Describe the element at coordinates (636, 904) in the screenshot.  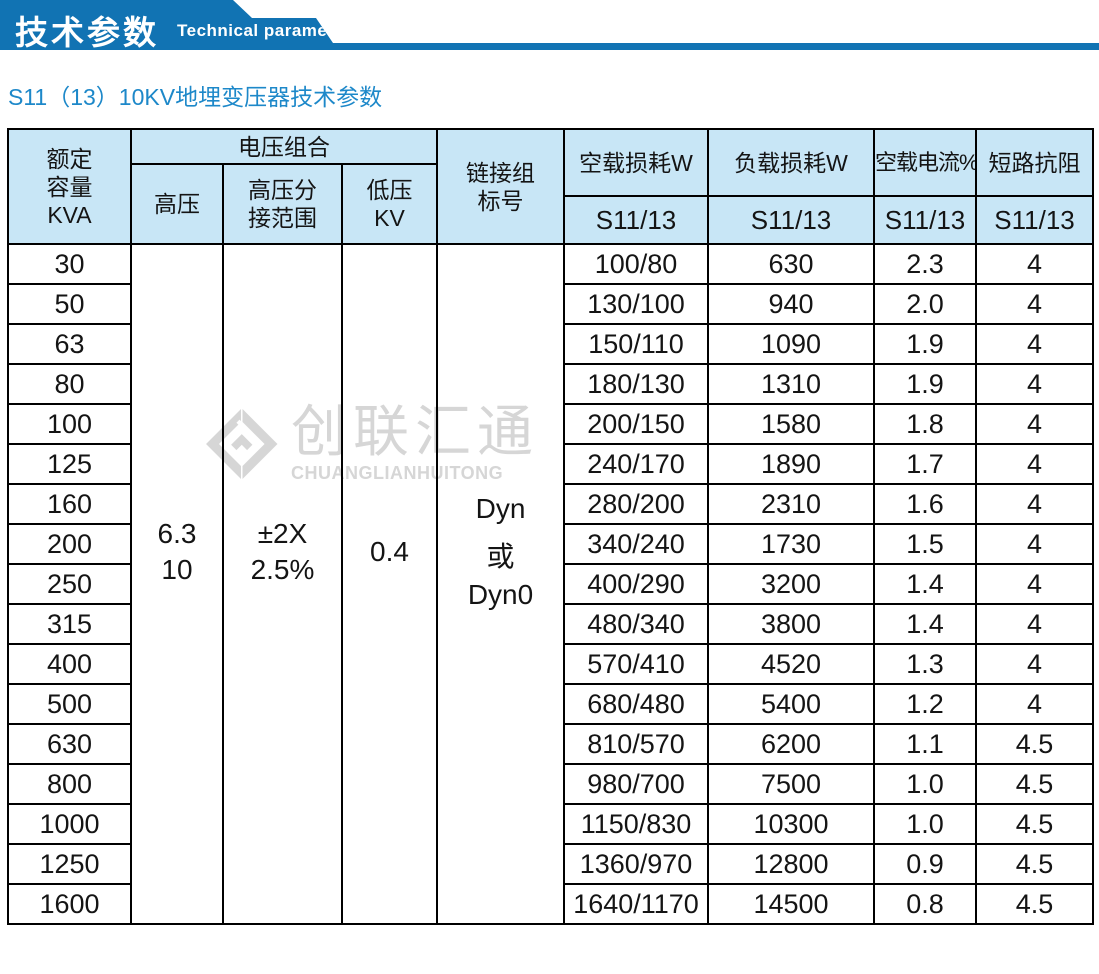
I see `noload-loss-cell: 1640/1170` at that location.